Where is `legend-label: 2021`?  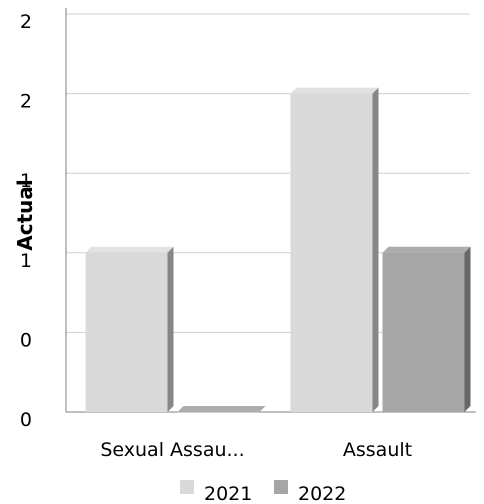 legend-label: 2021 is located at coordinates (228, 493).